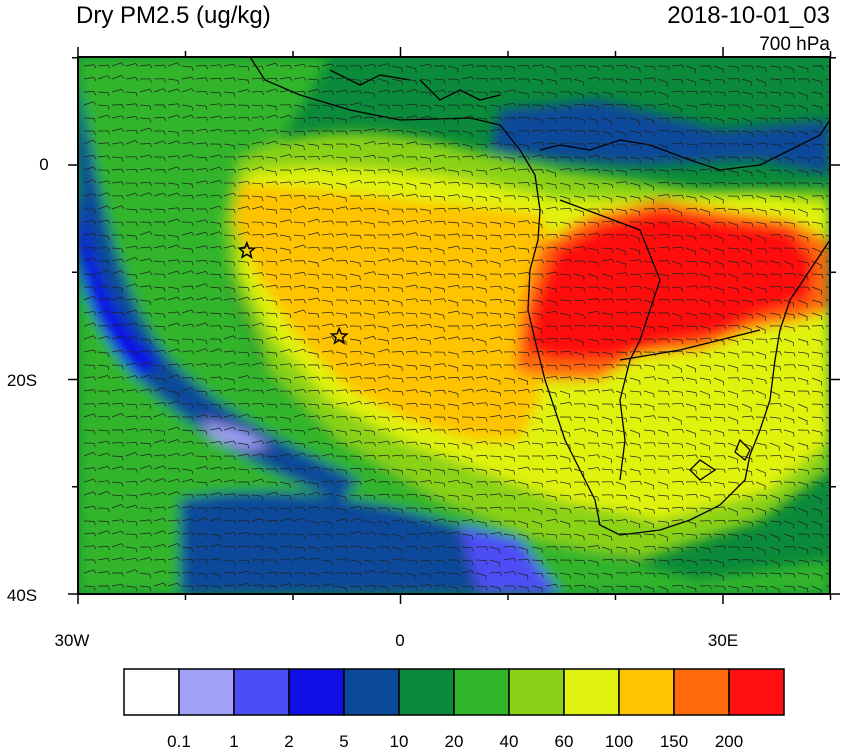  I want to click on lat-label-40s: 40S, so click(22, 595).